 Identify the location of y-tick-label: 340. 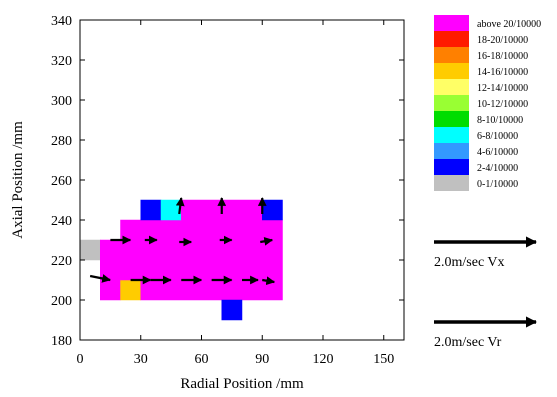
(61, 21).